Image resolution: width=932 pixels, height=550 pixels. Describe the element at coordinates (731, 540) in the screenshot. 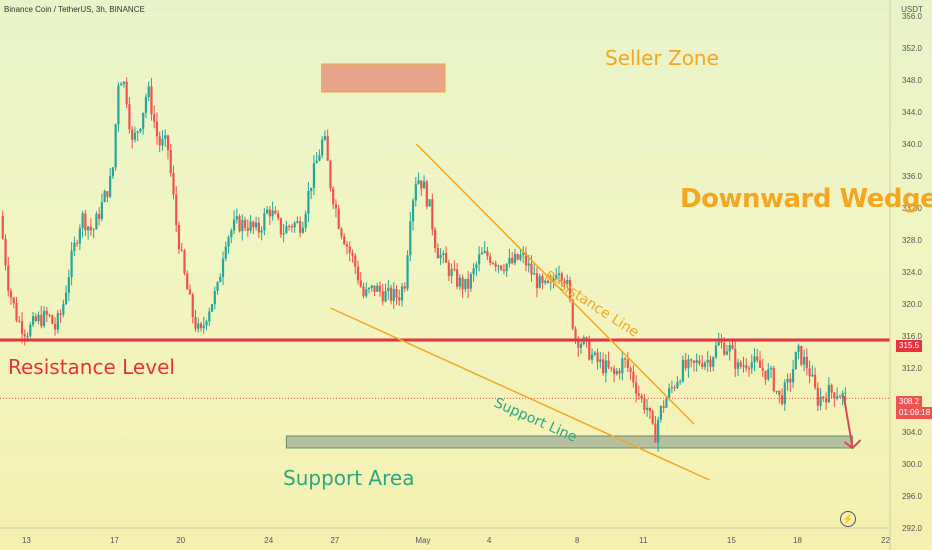

I see `x-tick-label: 15` at that location.